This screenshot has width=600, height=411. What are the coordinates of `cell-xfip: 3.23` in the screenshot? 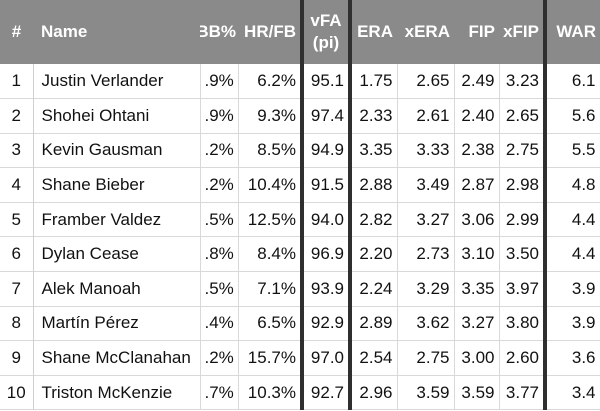 It's located at (522, 81).